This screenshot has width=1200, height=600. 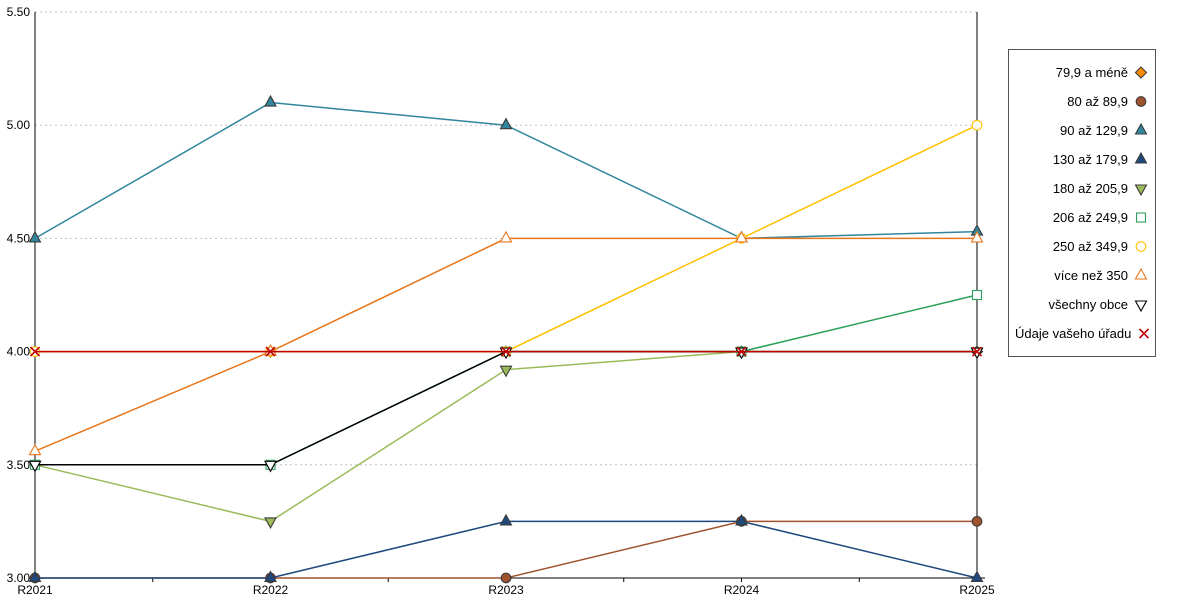 I want to click on legend-item: 79,9 a méně, so click(x=1082, y=72).